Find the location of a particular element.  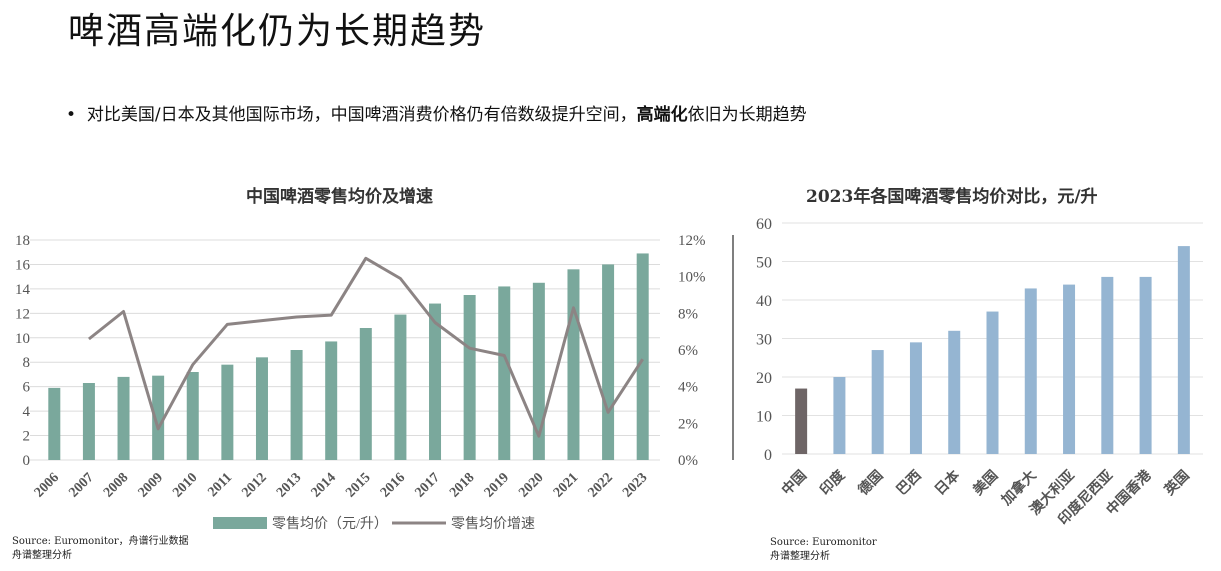

bar-2019 is located at coordinates (504, 373).